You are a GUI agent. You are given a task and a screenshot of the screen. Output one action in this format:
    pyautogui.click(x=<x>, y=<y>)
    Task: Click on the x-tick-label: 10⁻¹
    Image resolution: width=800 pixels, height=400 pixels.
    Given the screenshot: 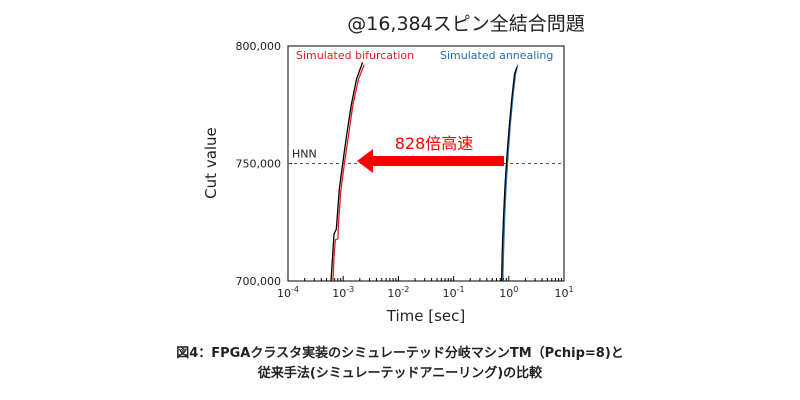 What is the action you would take?
    pyautogui.click(x=454, y=292)
    